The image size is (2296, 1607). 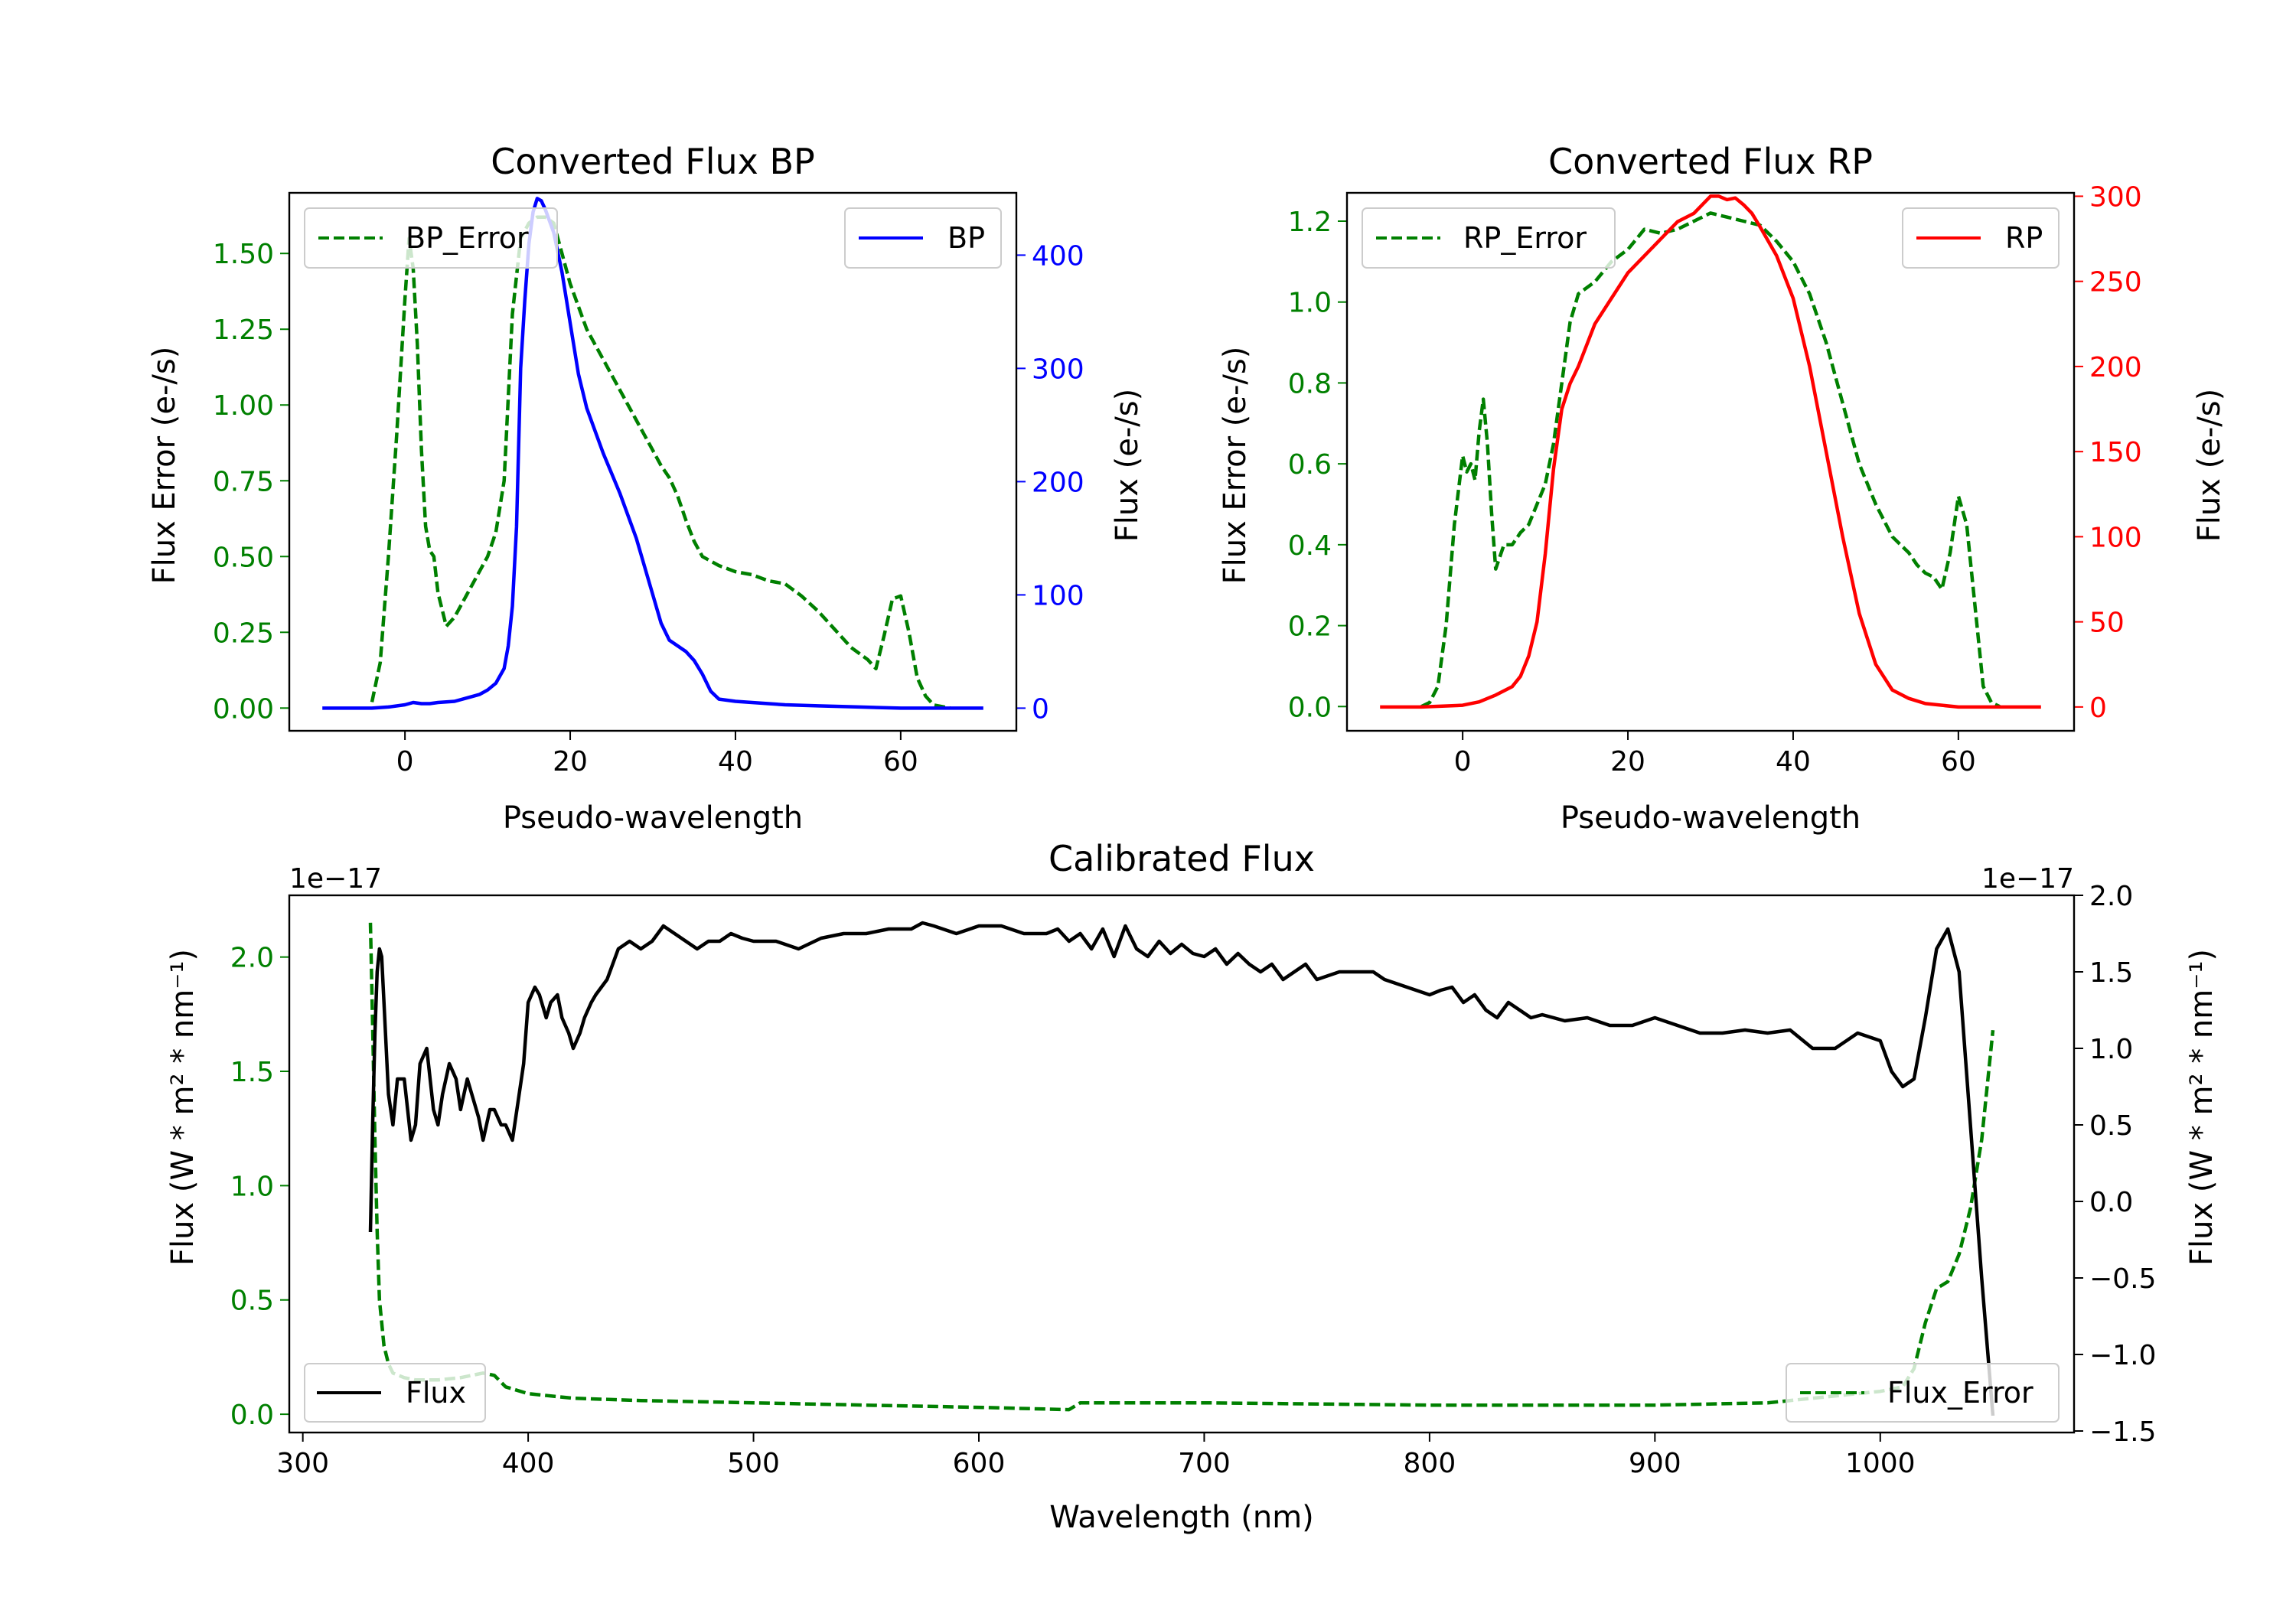 I want to click on bp-ytick-left-label: 1.25, so click(x=243, y=330).